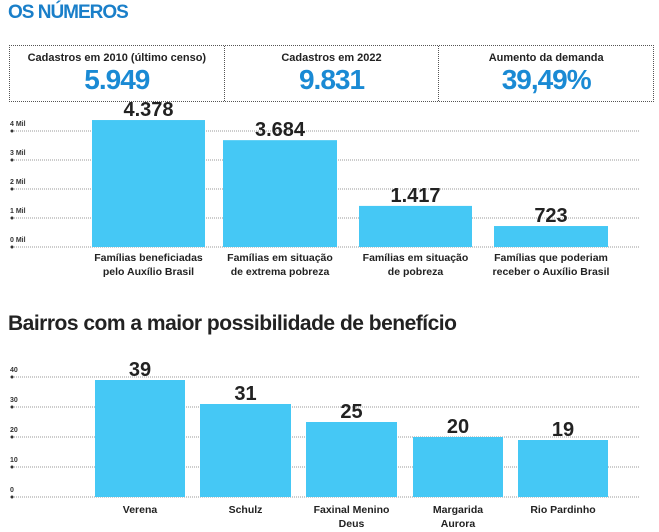  Describe the element at coordinates (280, 272) in the screenshot. I see `category-label: de extrema pobreza` at that location.